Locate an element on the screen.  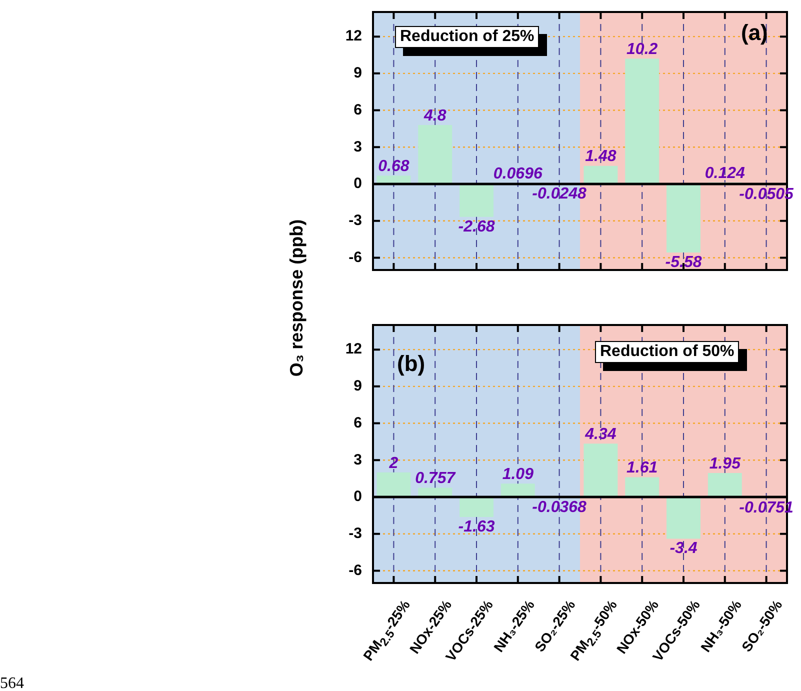
data-label: 10.2 is located at coordinates (642, 49).